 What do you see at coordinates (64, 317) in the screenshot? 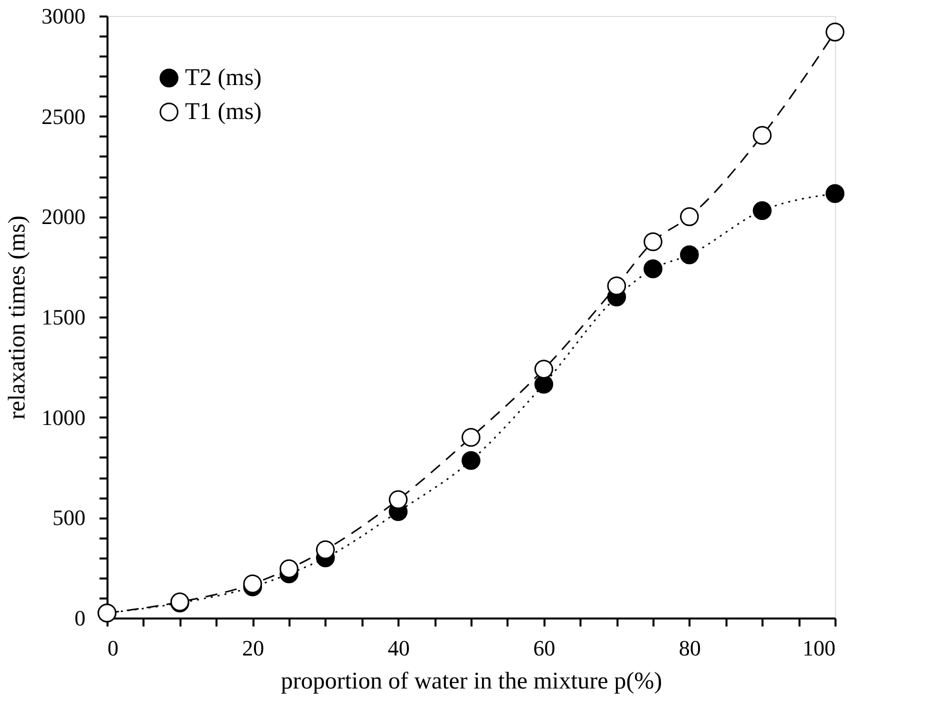
I see `y-tick-label: 1500` at bounding box center [64, 317].